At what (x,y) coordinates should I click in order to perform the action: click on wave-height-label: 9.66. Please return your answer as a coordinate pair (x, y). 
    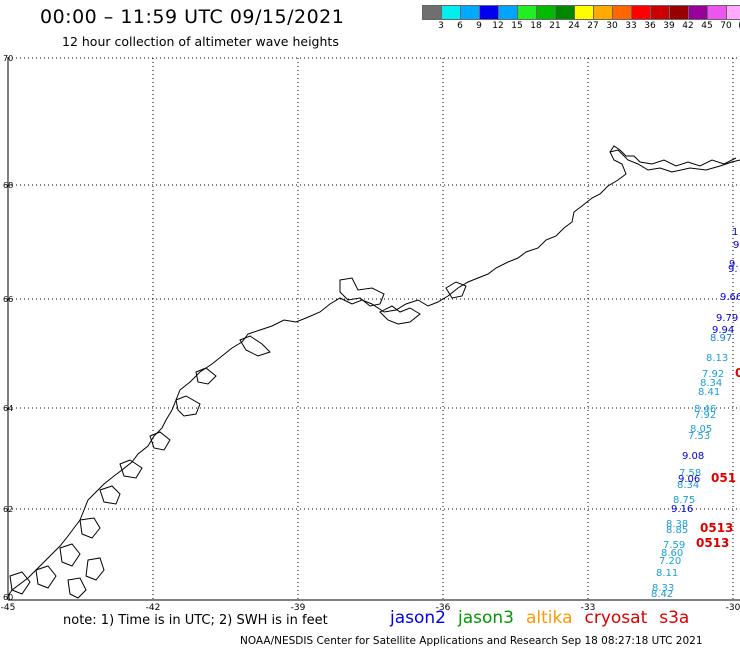
    Looking at the image, I should click on (730, 297).